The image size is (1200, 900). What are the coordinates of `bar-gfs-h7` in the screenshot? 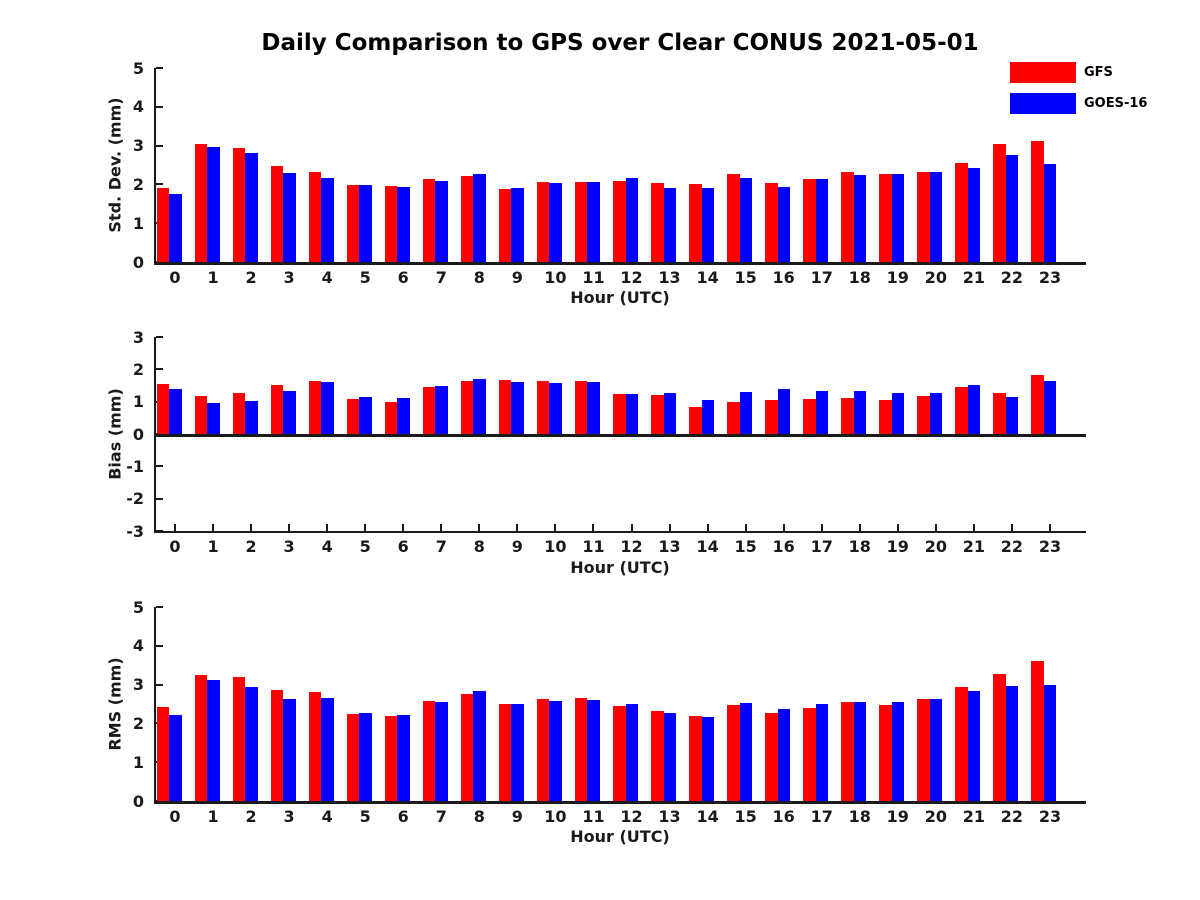 It's located at (429, 750).